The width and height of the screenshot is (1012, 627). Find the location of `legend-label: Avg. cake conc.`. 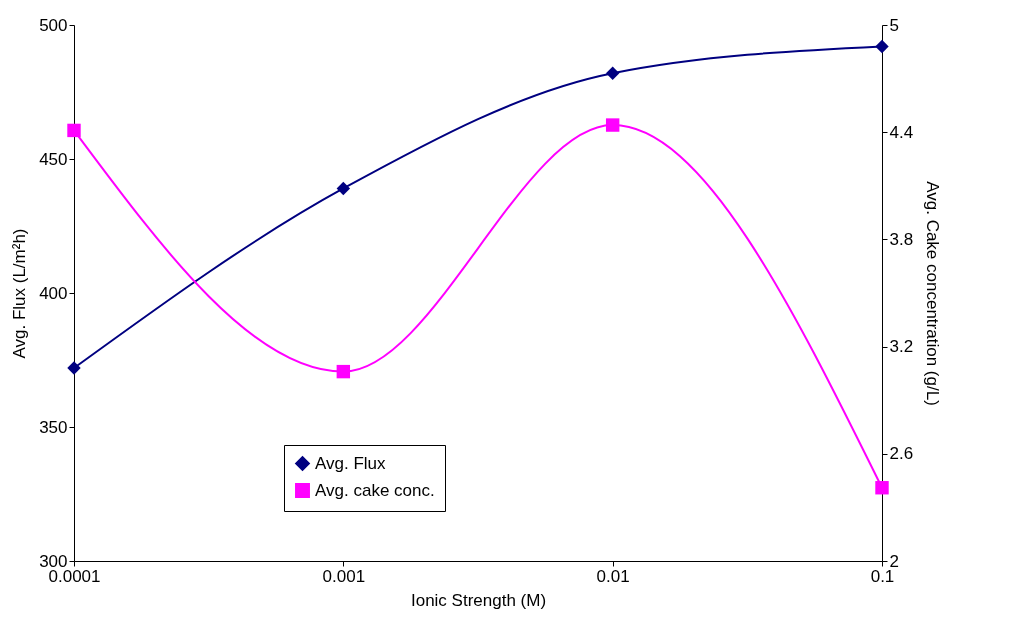

legend-label: Avg. cake conc. is located at coordinates (375, 490).